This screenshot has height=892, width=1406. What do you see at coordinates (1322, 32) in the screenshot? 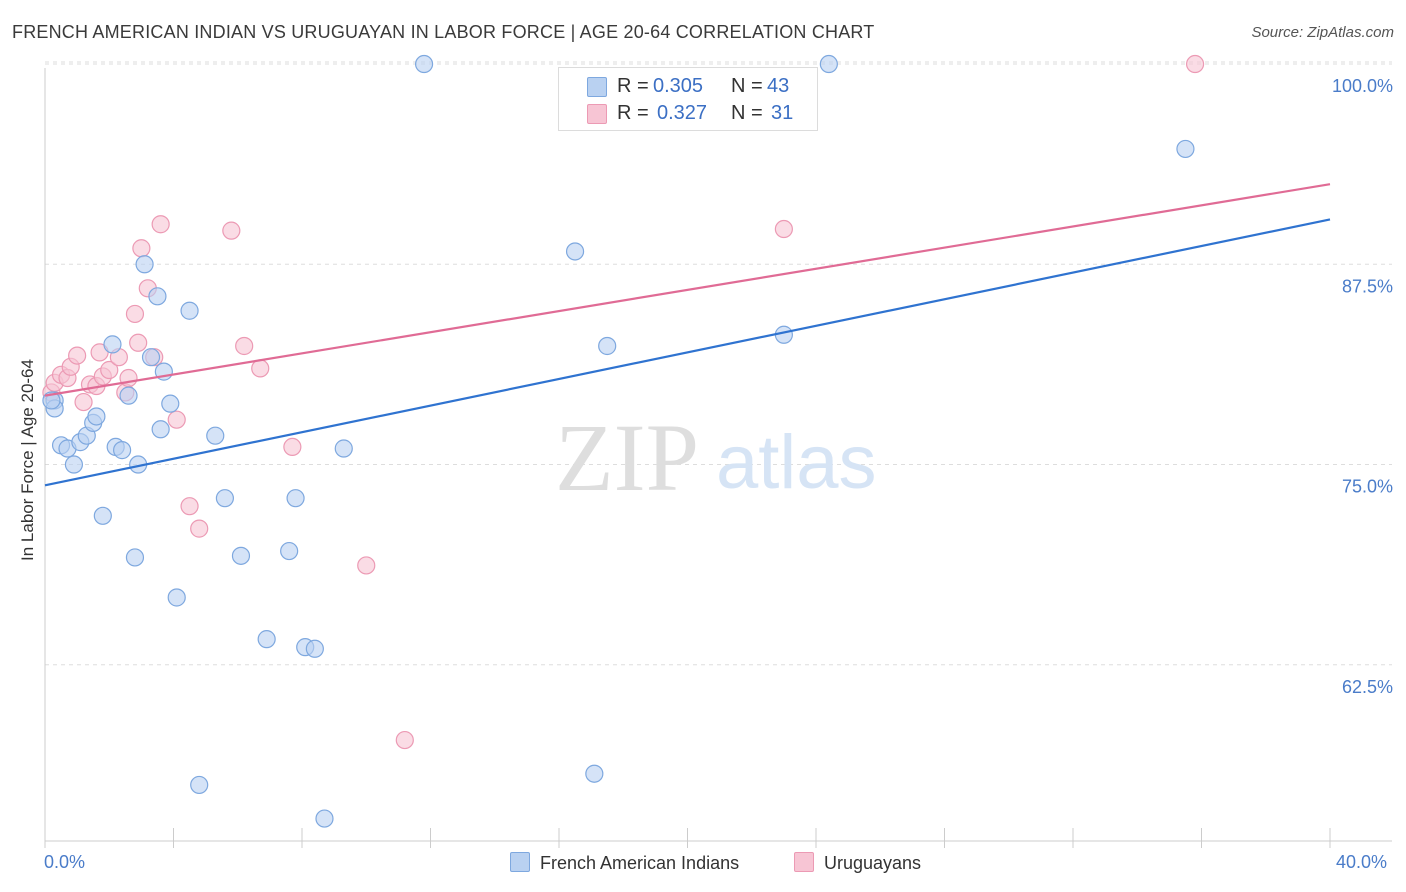
I see `source-label: Source: ZipAtlas.com` at bounding box center [1322, 32].